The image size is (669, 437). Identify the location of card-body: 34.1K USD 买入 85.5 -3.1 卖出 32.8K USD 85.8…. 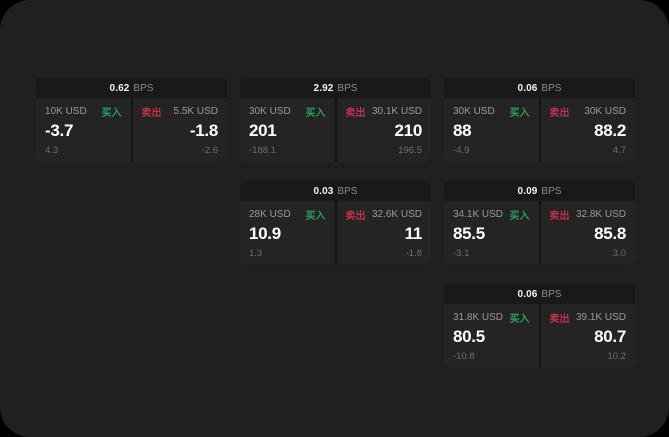
(539, 233).